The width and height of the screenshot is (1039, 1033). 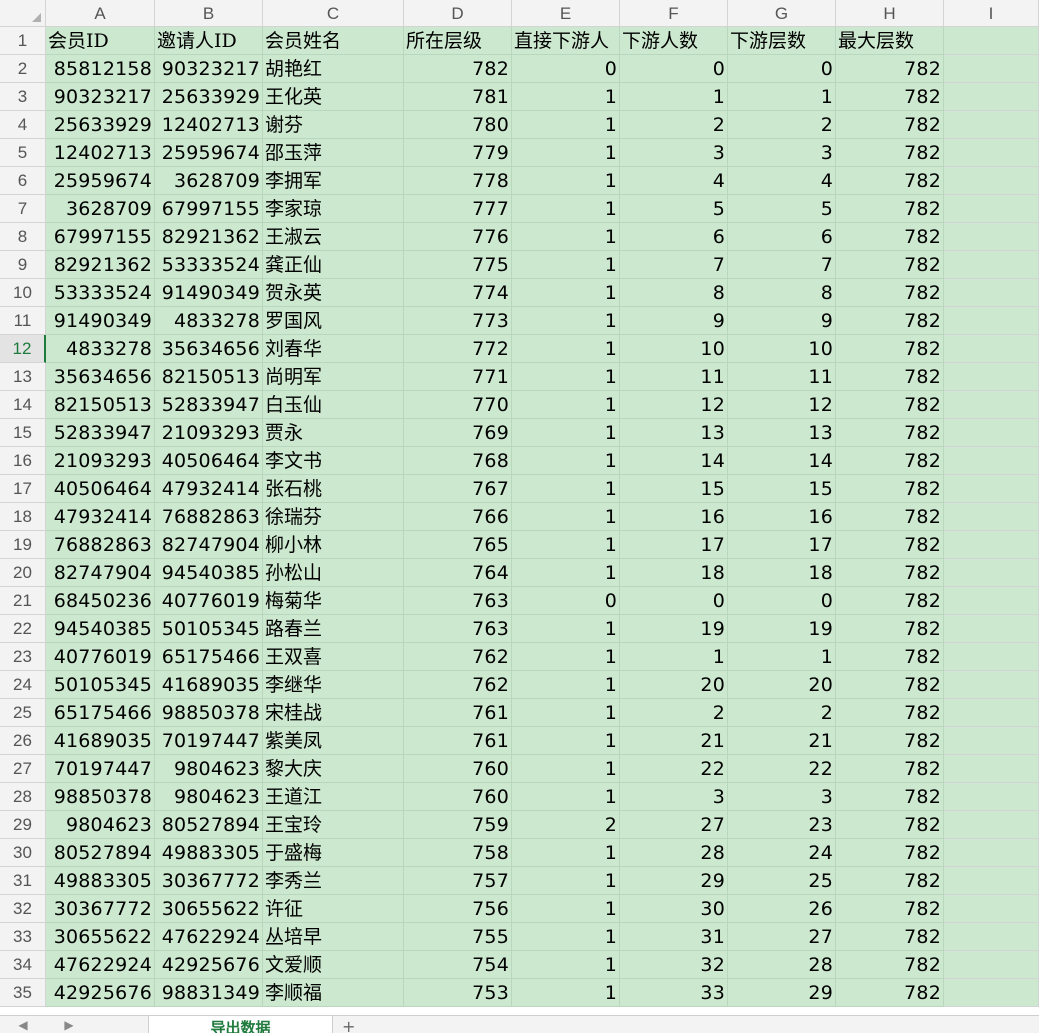 What do you see at coordinates (333, 377) in the screenshot?
I see `table-cell: 尚明军` at bounding box center [333, 377].